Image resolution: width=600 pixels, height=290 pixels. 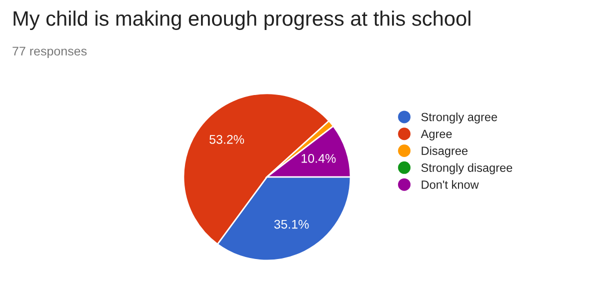 What do you see at coordinates (227, 139) in the screenshot?
I see `data-label: 53.2%` at bounding box center [227, 139].